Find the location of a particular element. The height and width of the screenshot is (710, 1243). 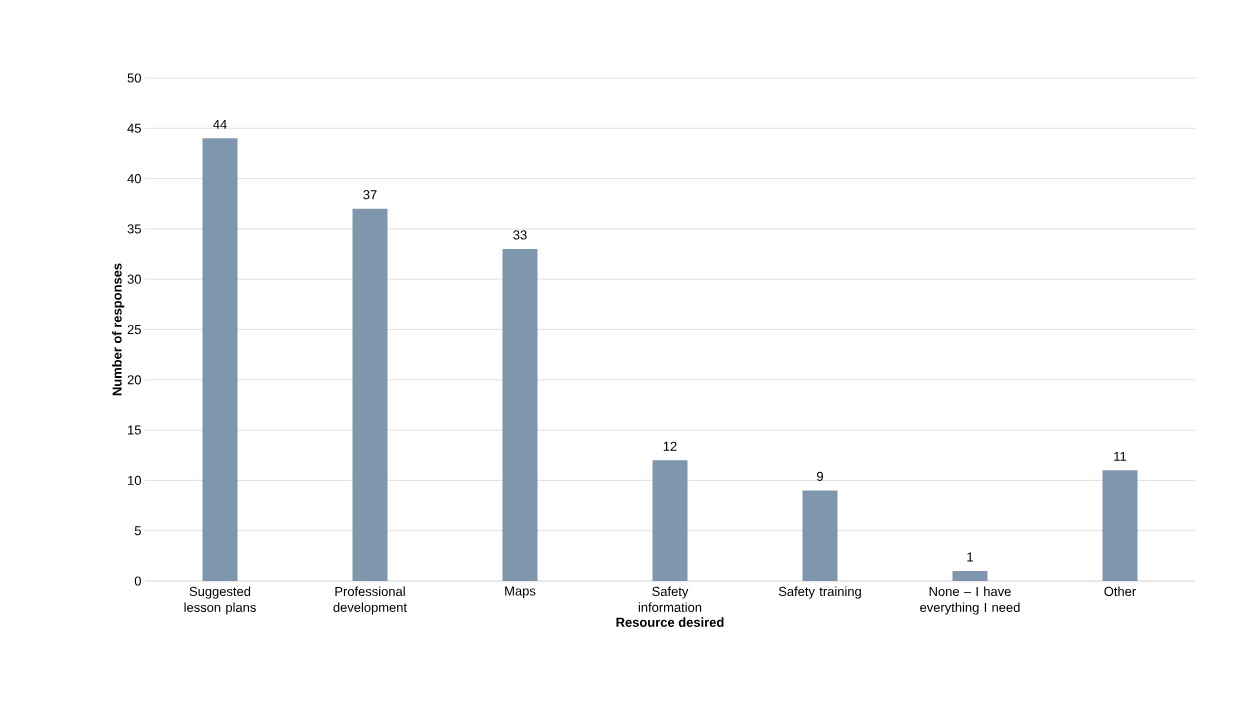

x-tick-label: Maps is located at coordinates (520, 592).